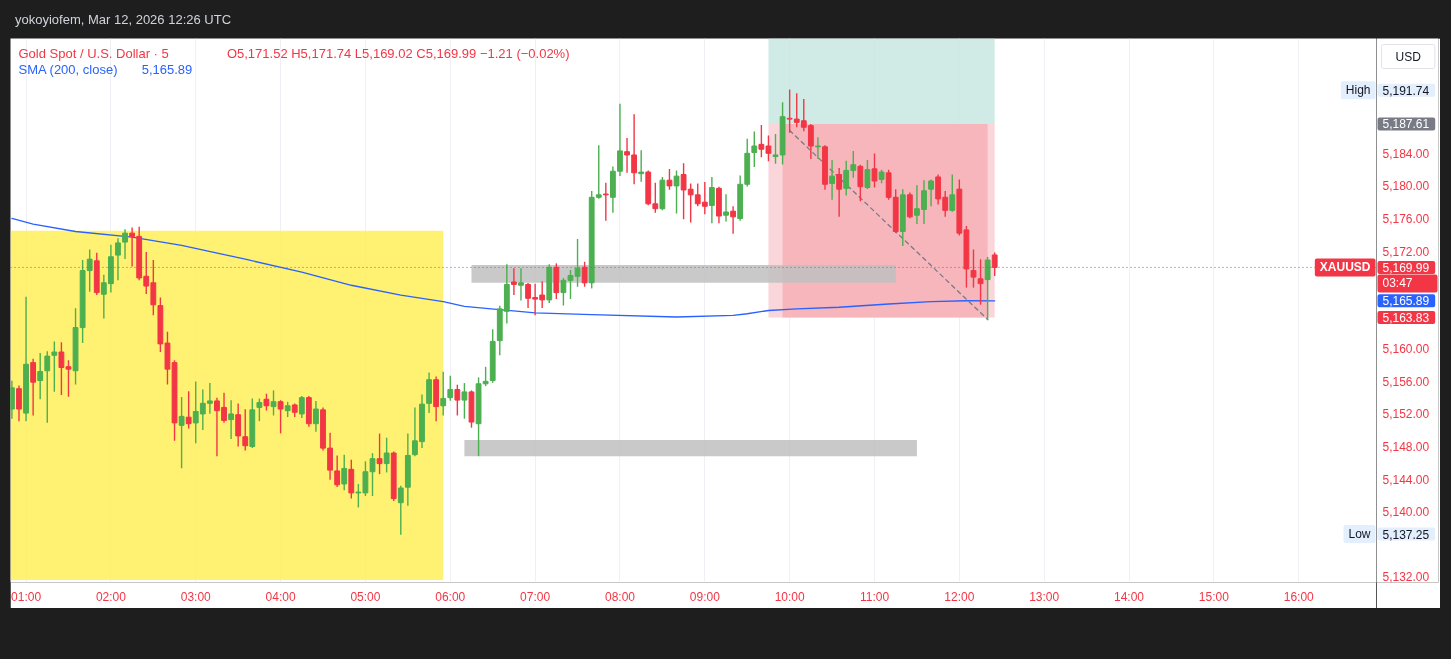 Image resolution: width=1451 pixels, height=659 pixels. I want to click on x-tick-label: 02:00, so click(111, 596).